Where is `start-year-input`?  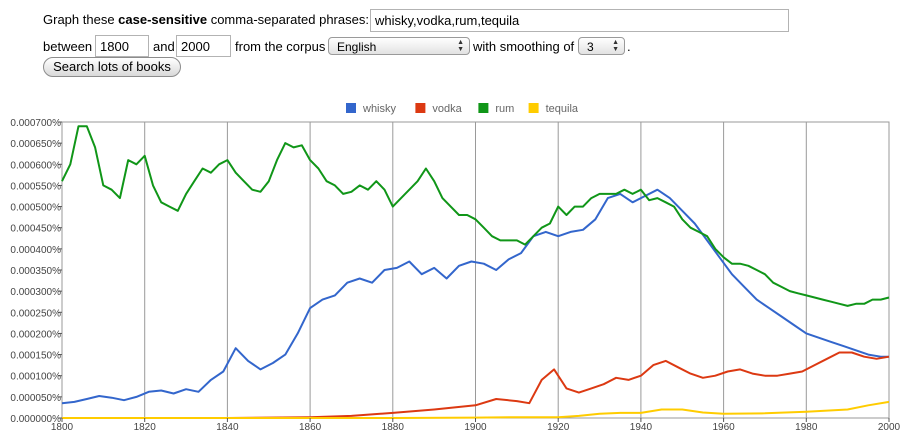 start-year-input is located at coordinates (122, 46).